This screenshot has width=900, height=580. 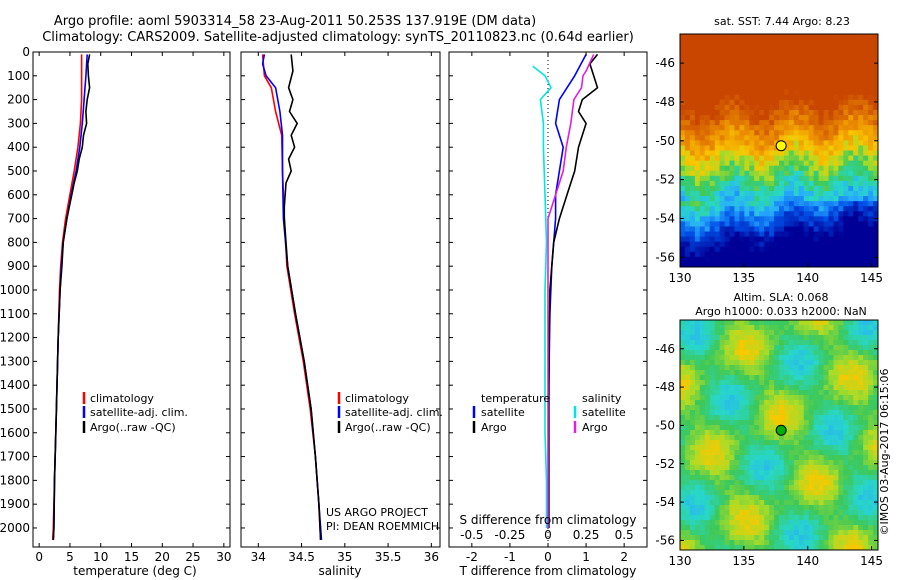 What do you see at coordinates (162, 557) in the screenshot?
I see `x-tick-label: 20` at bounding box center [162, 557].